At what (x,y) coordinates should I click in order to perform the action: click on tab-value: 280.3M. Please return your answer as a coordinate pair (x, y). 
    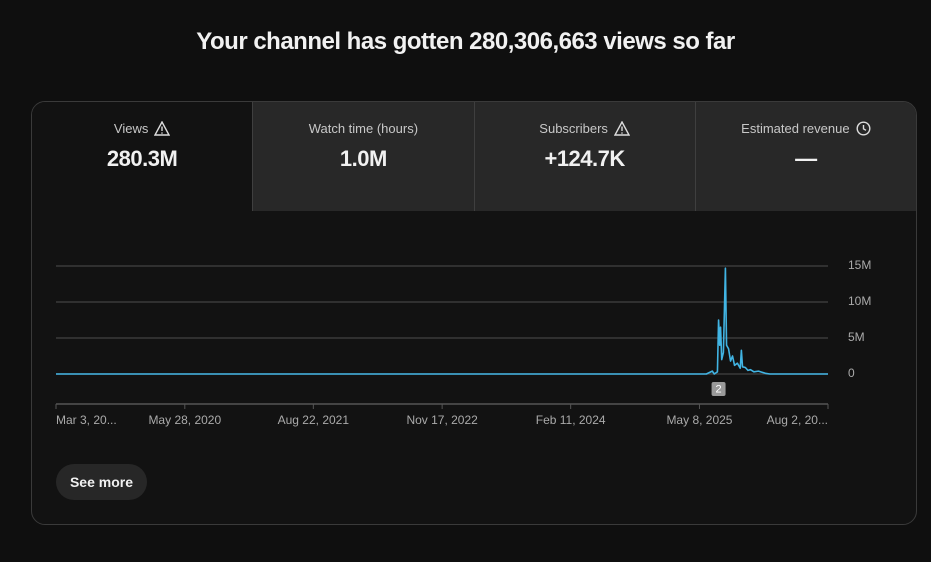
    Looking at the image, I should click on (142, 158).